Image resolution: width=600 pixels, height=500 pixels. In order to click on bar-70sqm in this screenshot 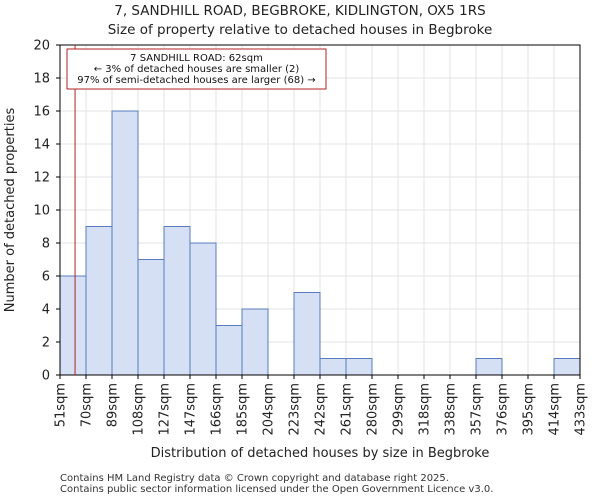, I will do `click(99, 301)`.